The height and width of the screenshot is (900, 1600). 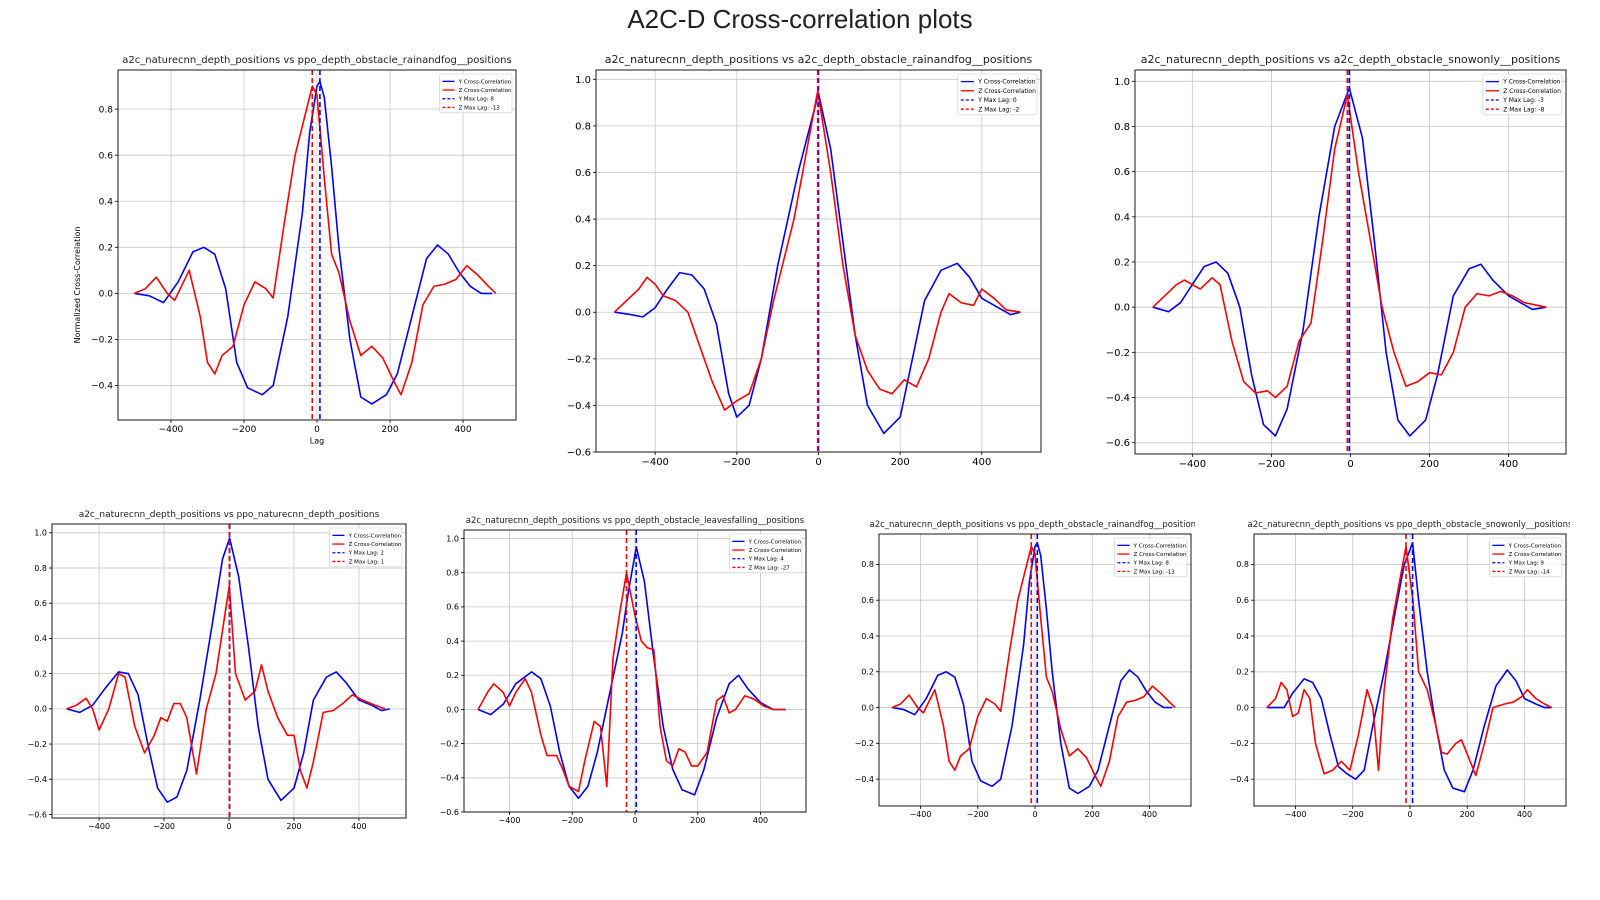 I want to click on legend-label: Y Max Lag: 9, so click(x=1526, y=564).